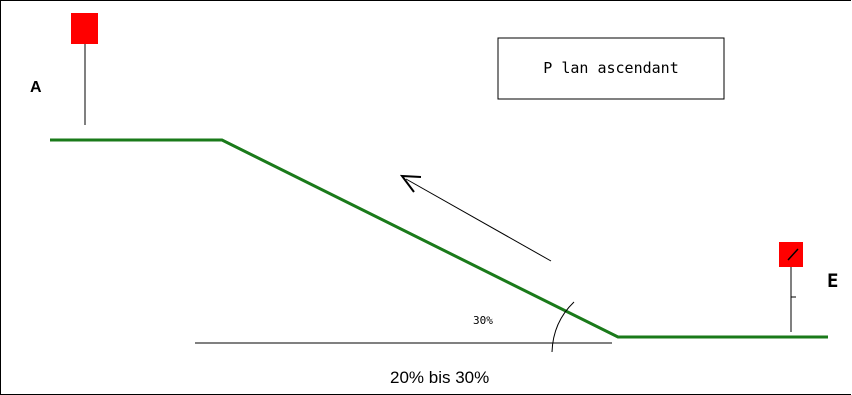 This screenshot has width=852, height=395. I want to click on flag-e-slash, so click(793, 254).